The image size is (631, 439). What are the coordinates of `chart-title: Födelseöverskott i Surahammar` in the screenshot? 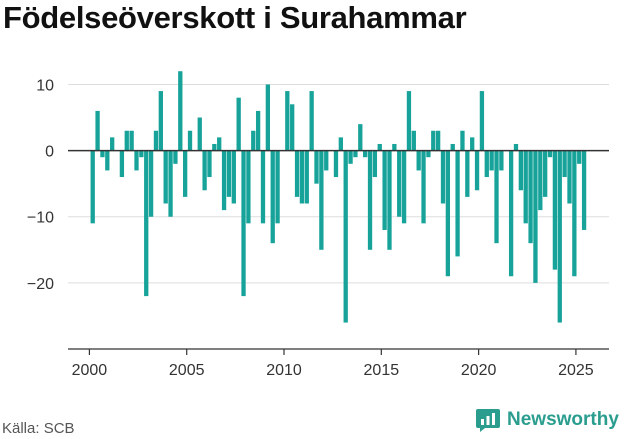 It's located at (235, 17).